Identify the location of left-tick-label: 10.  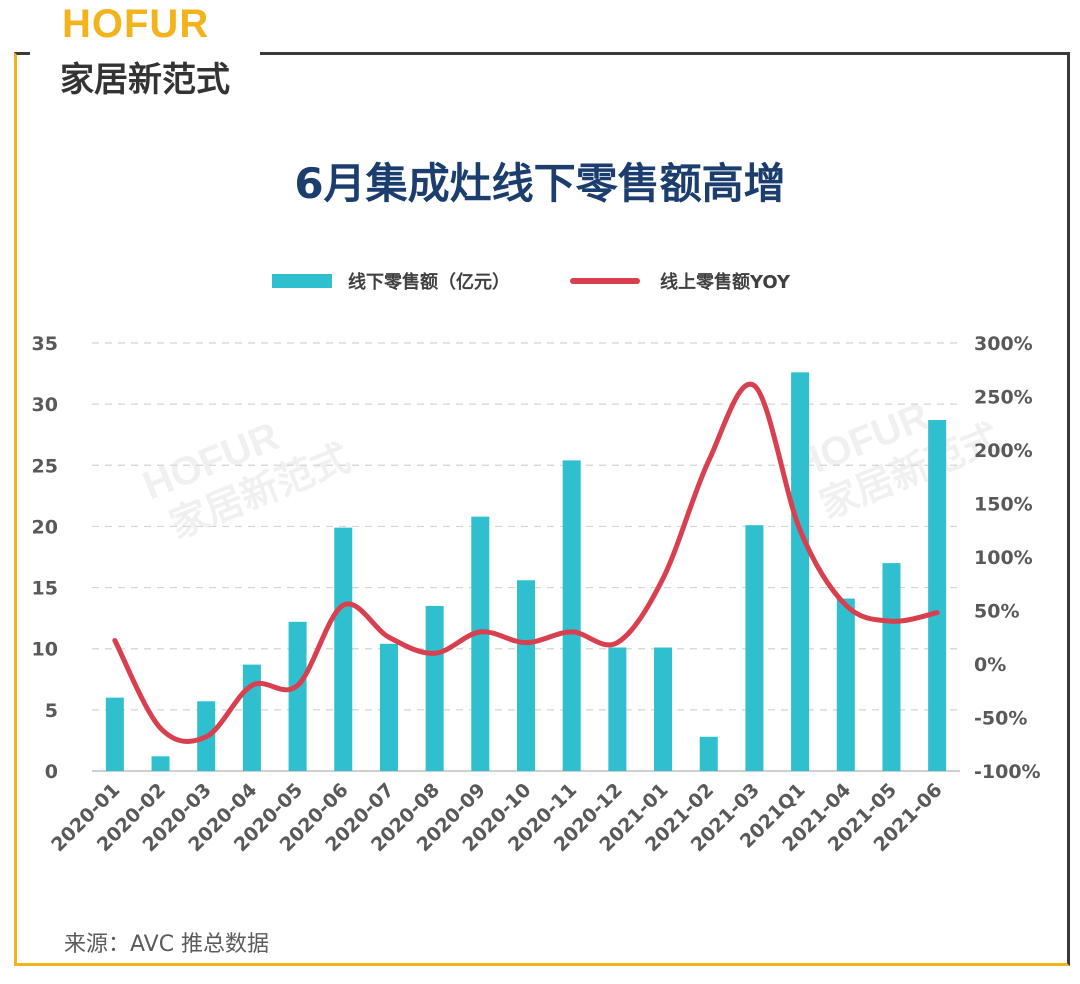
(45, 650).